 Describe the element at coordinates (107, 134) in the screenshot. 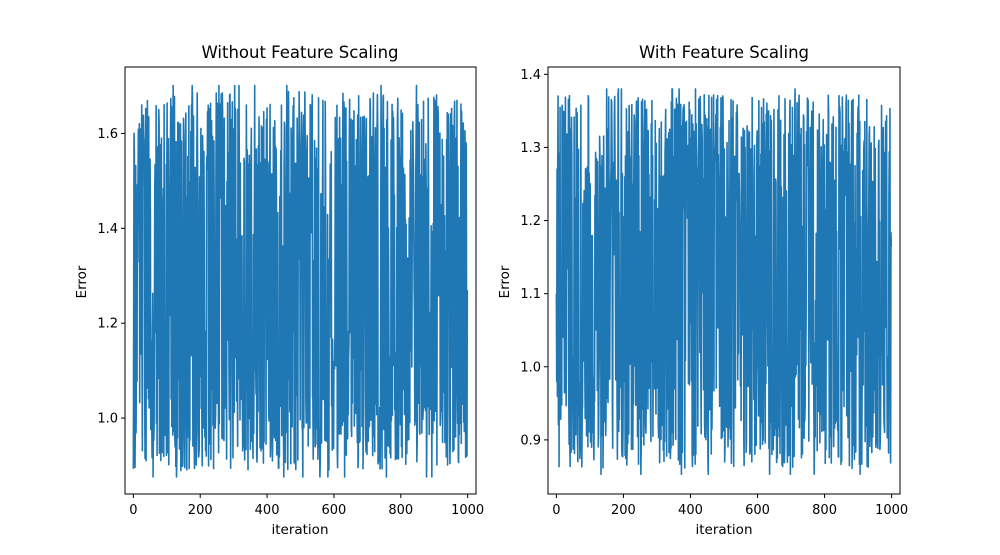

I see `y-tick-label: 1.6` at that location.